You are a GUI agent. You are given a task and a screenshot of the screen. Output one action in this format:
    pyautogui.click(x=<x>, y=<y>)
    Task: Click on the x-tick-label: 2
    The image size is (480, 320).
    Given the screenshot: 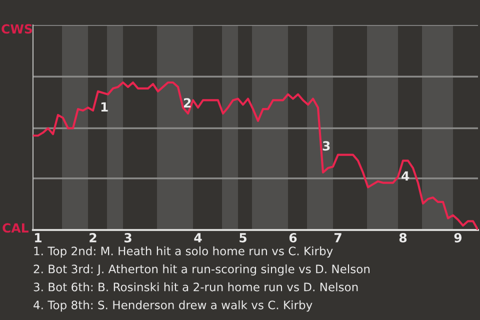 What is the action you would take?
    pyautogui.click(x=93, y=237)
    